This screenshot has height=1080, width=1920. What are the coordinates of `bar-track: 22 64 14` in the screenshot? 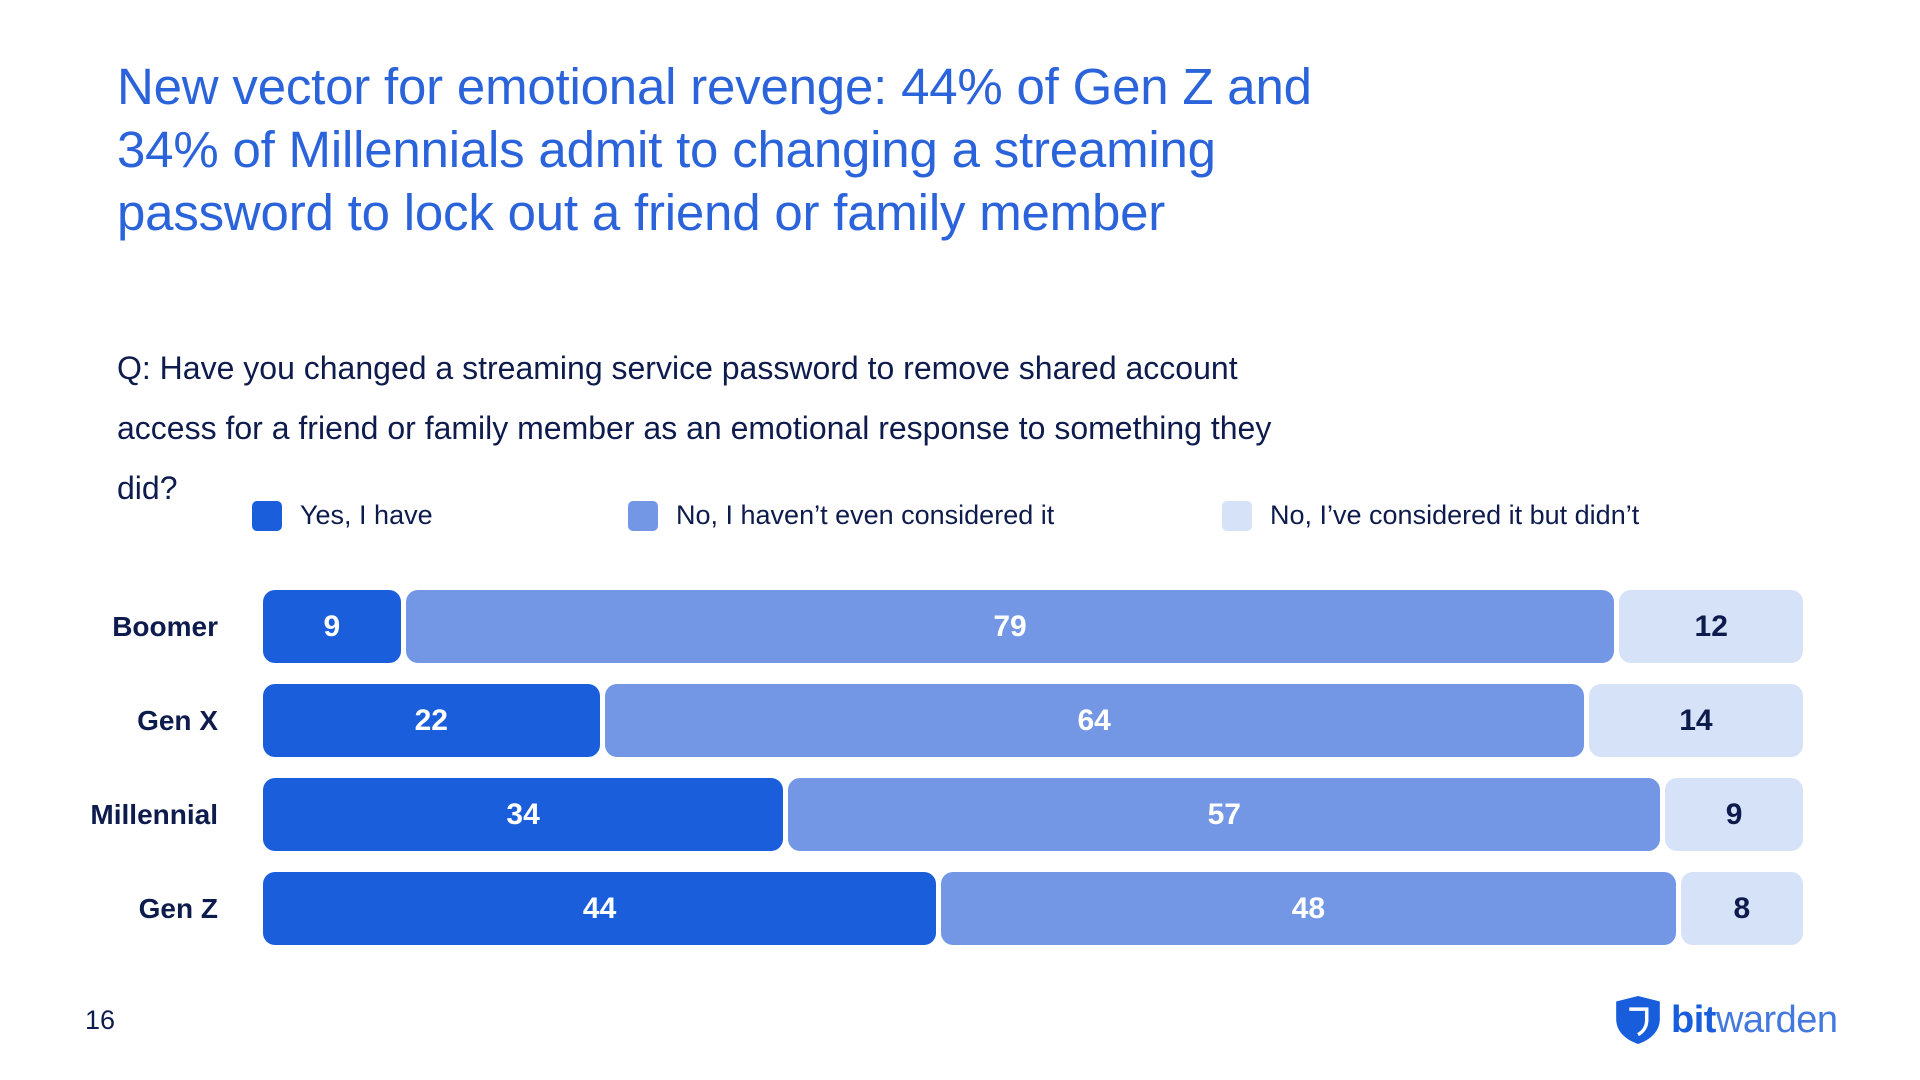 It's located at (1033, 720).